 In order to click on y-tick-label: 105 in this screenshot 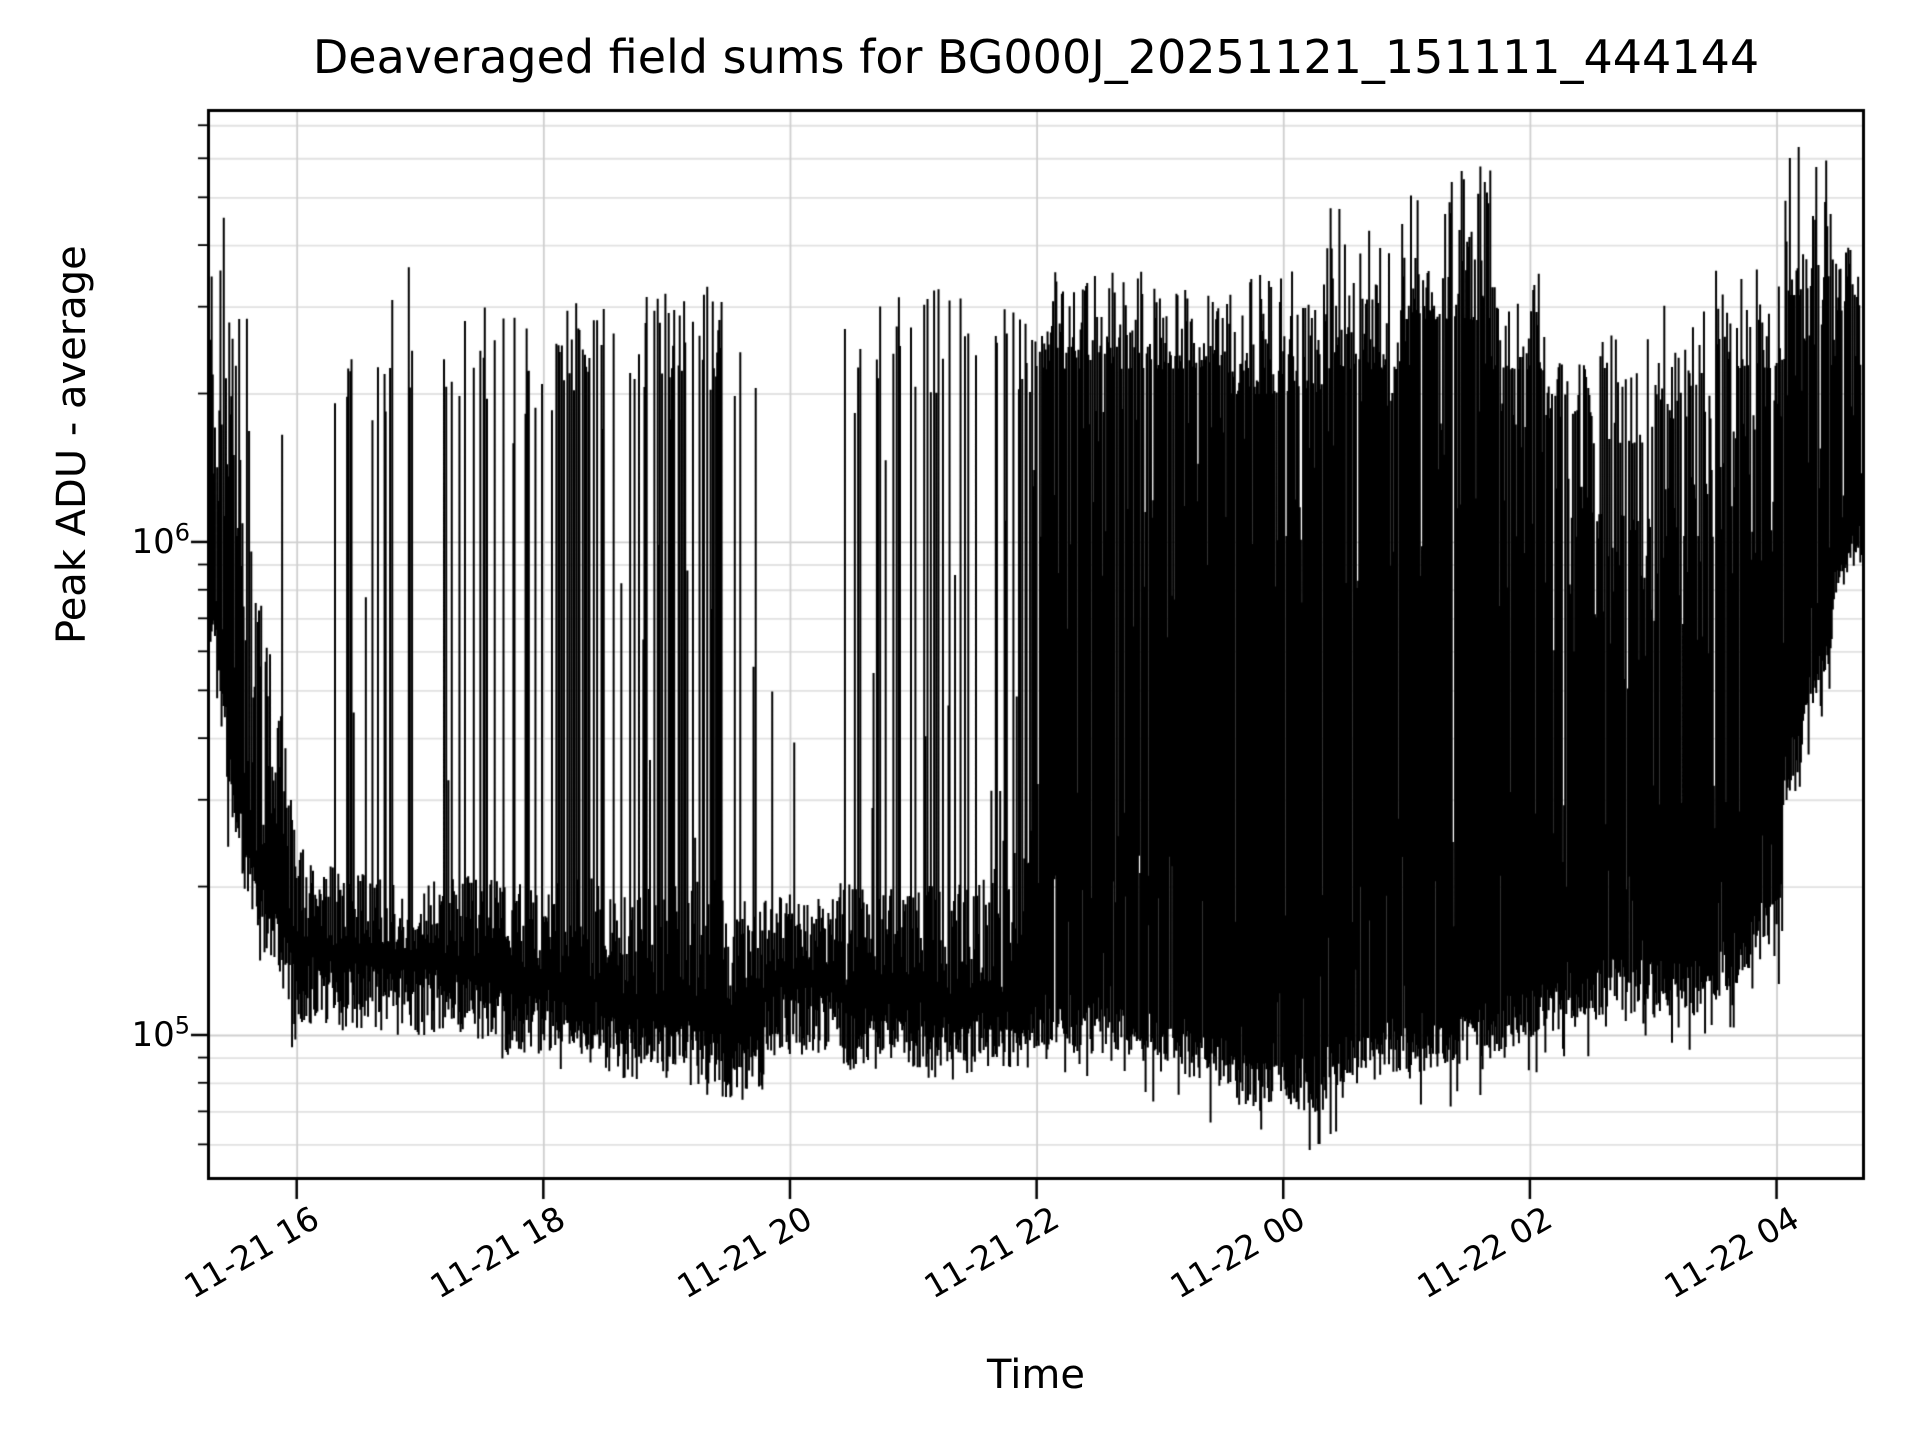, I will do `click(160, 1033)`.